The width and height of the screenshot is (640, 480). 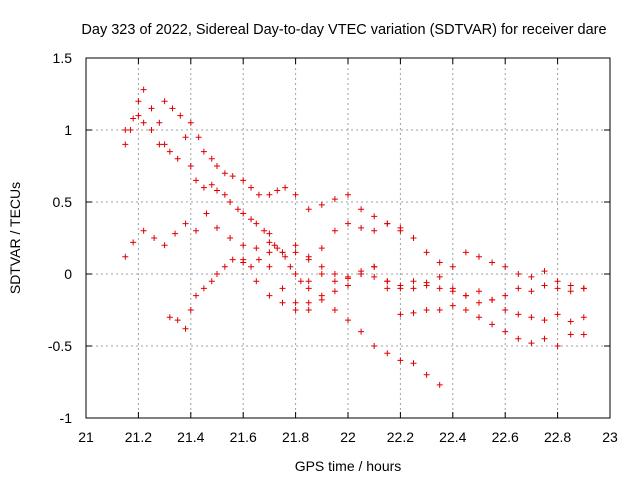 What do you see at coordinates (138, 437) in the screenshot?
I see `x-tick-label: 21.2` at bounding box center [138, 437].